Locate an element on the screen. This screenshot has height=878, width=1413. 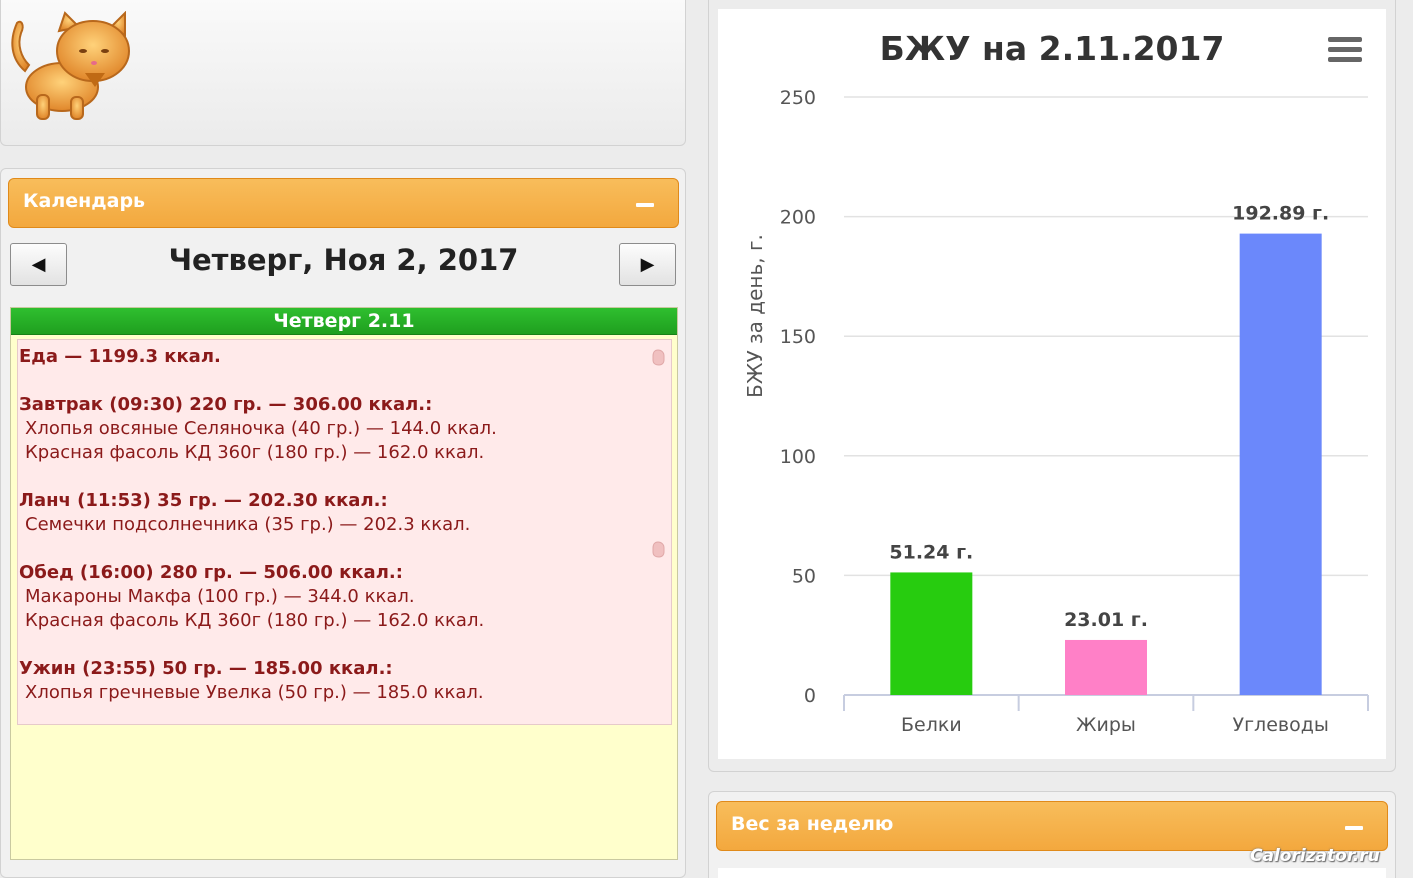
prev-day-button: ◀ is located at coordinates (38, 264).